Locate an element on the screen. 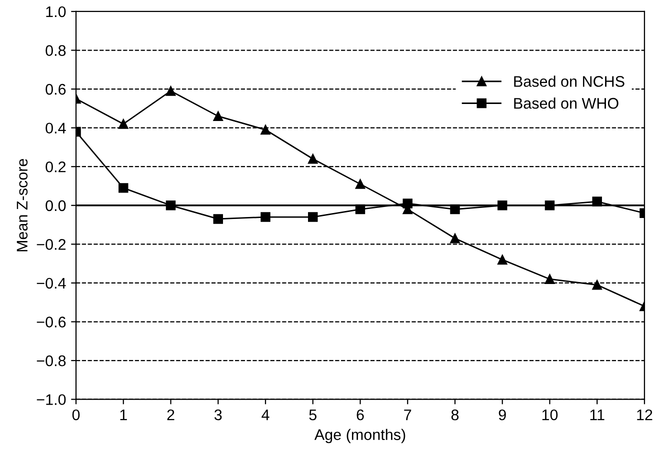 Image resolution: width=661 pixels, height=459 pixels. x-tick-label: 5 is located at coordinates (312, 415).